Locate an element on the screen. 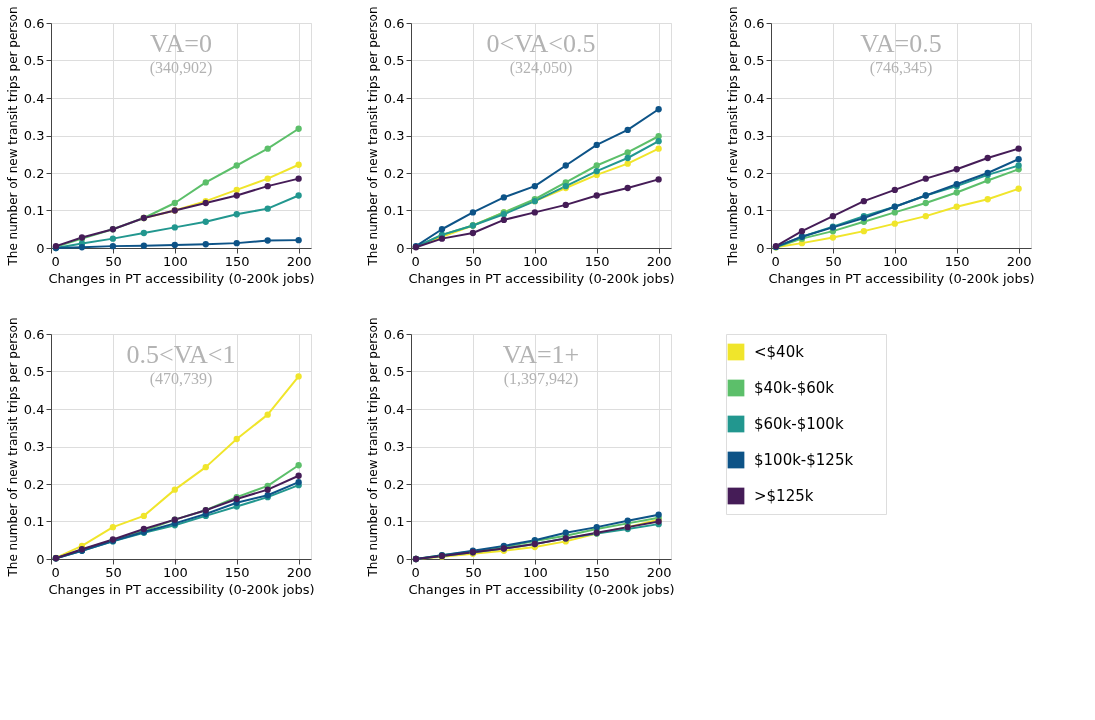 The width and height of the screenshot is (1095, 720). legend-label: >$125k is located at coordinates (784, 496).